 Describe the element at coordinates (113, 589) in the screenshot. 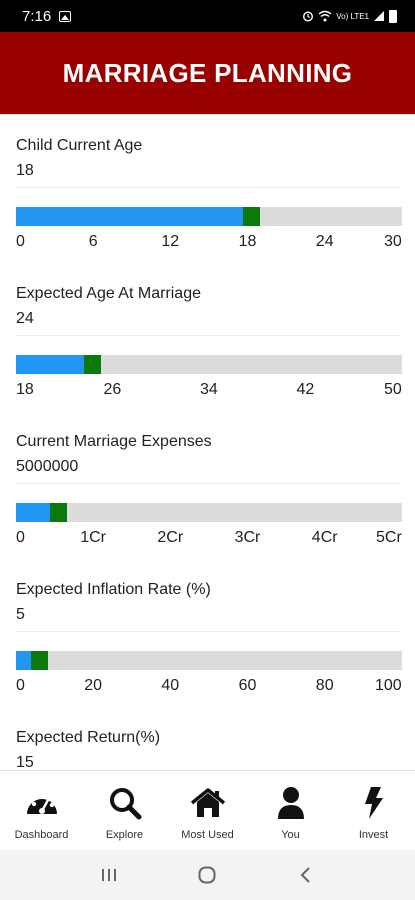

I see `field-label: Expected Inflation Rate (%)` at that location.